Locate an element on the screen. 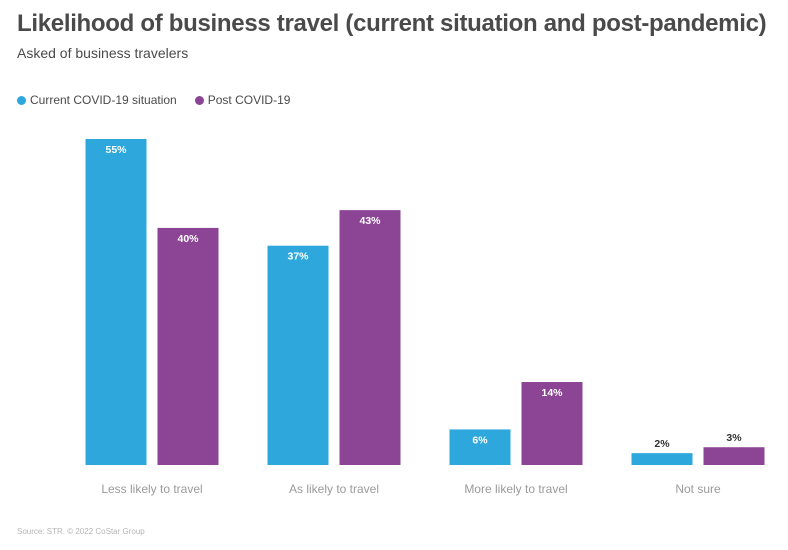 The height and width of the screenshot is (550, 788). value-label-as-likely-to-travel-current: 37% is located at coordinates (298, 257).